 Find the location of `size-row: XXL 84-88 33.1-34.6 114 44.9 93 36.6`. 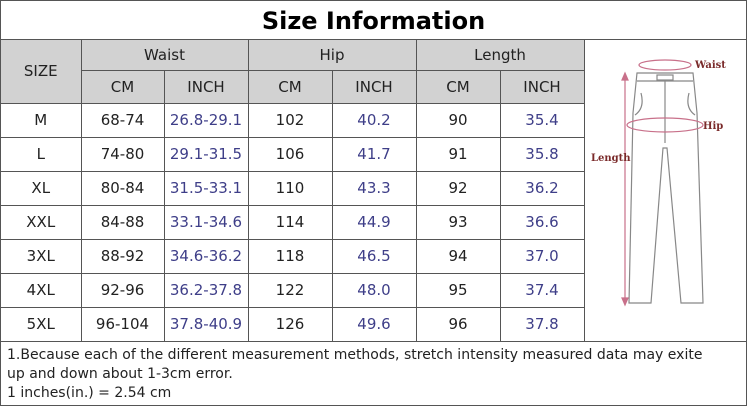

size-row: XXL 84-88 33.1-34.6 114 44.9 93 36.6 is located at coordinates (373, 222).